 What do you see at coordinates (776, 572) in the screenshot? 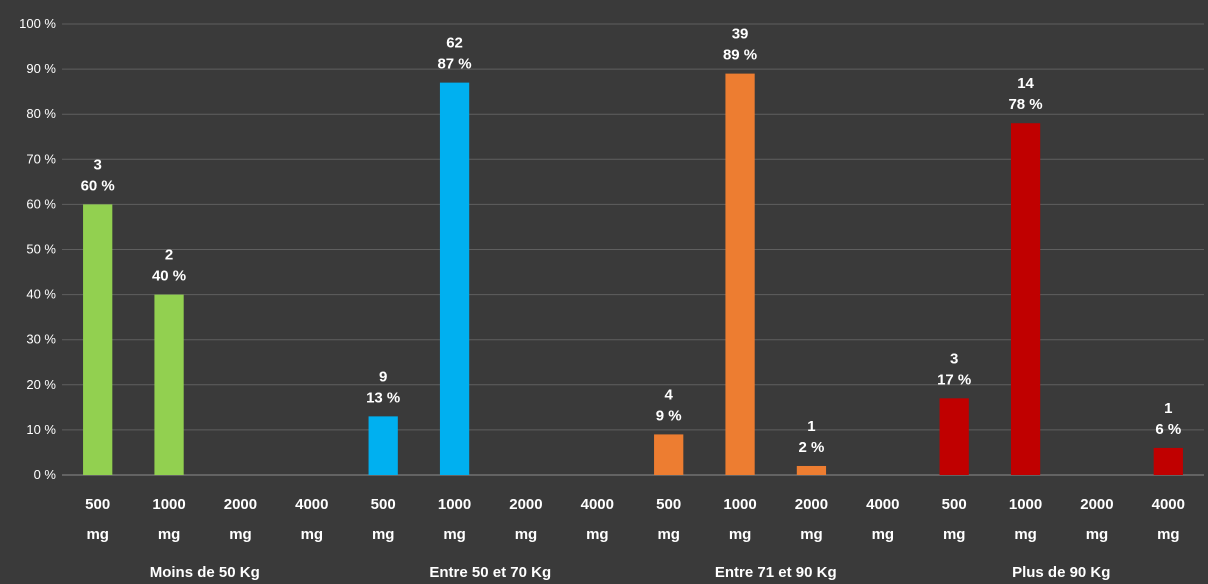
I see `x-group-label: Entre 71 et 90 Kg` at bounding box center [776, 572].